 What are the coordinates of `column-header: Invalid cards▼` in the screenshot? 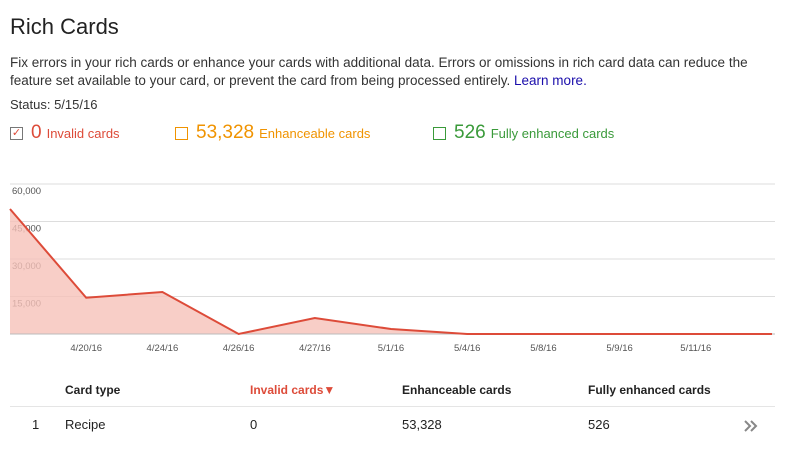 It's located at (293, 390).